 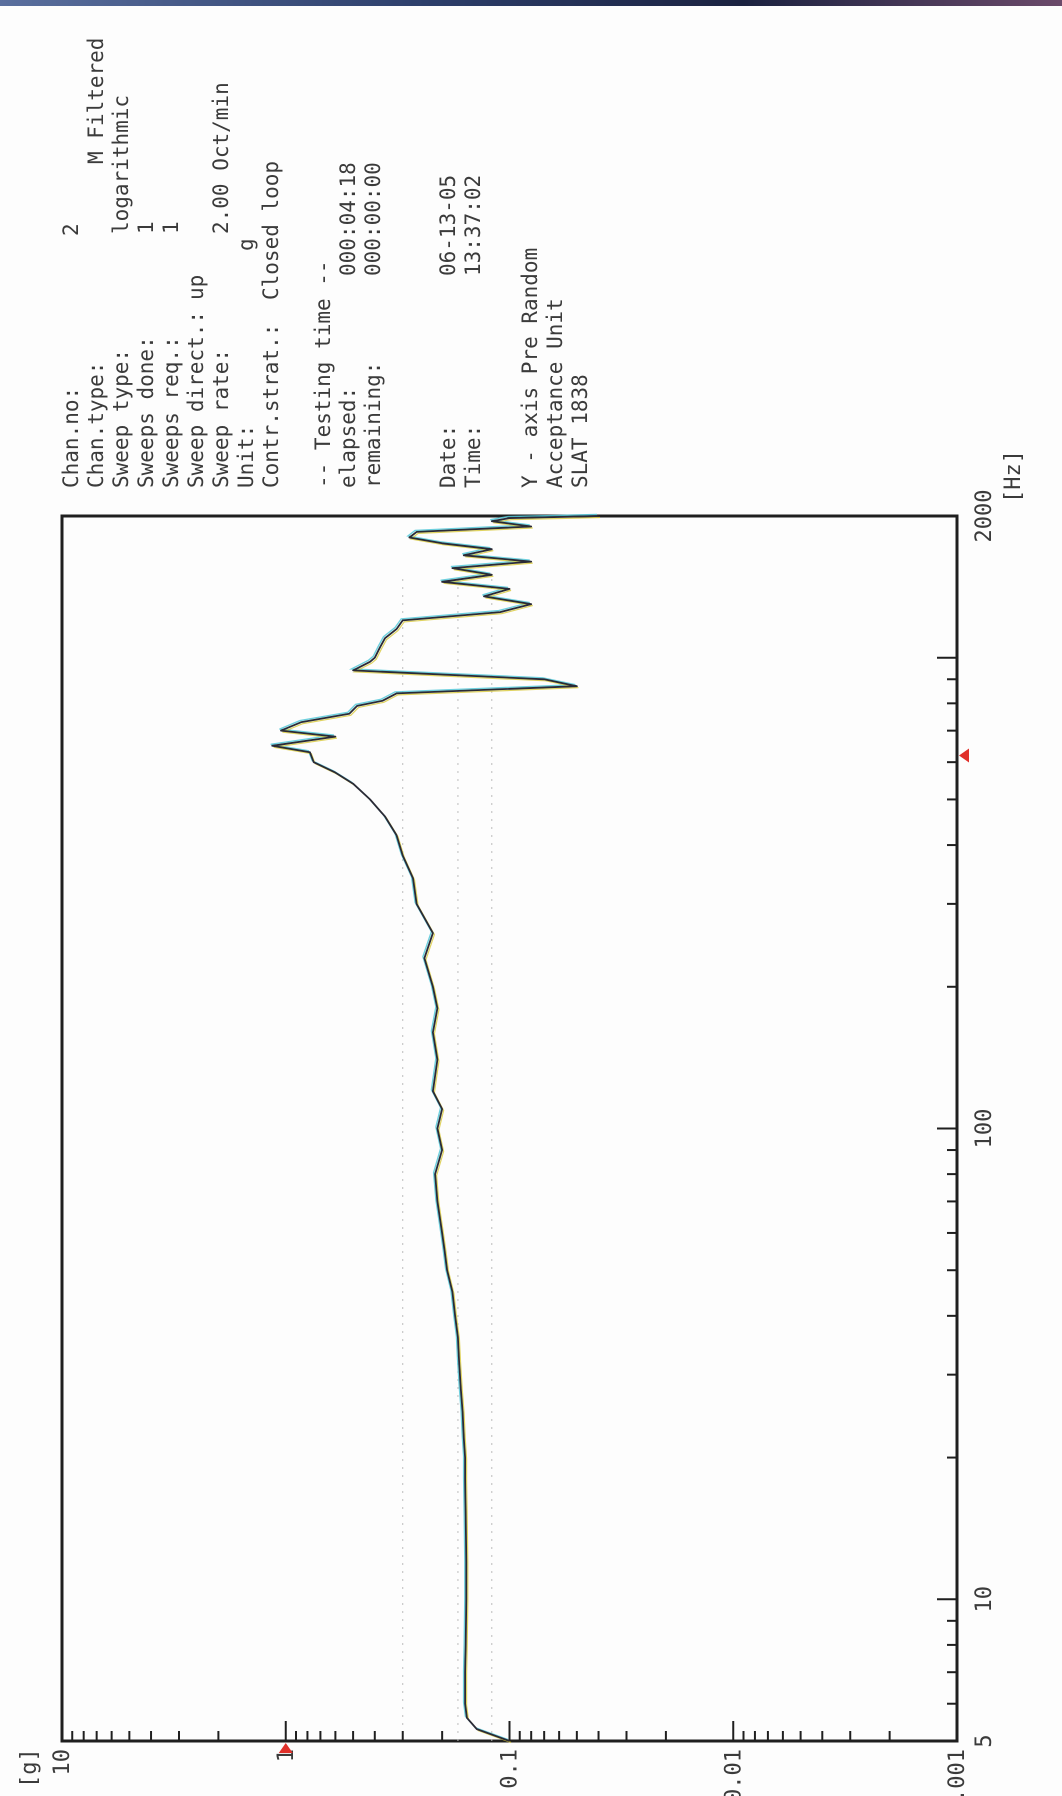 What do you see at coordinates (196, 399) in the screenshot?
I see `sweep-direct-label: Sweep direct.:` at bounding box center [196, 399].